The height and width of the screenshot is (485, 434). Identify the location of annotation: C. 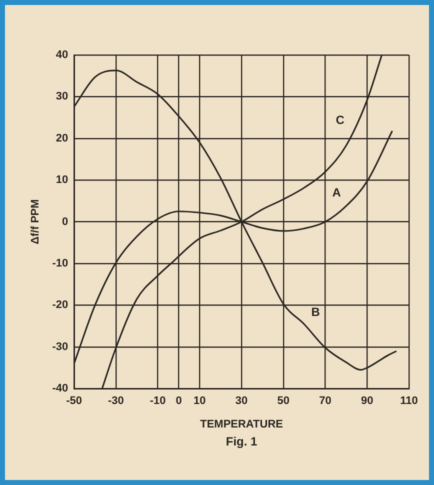
(340, 119).